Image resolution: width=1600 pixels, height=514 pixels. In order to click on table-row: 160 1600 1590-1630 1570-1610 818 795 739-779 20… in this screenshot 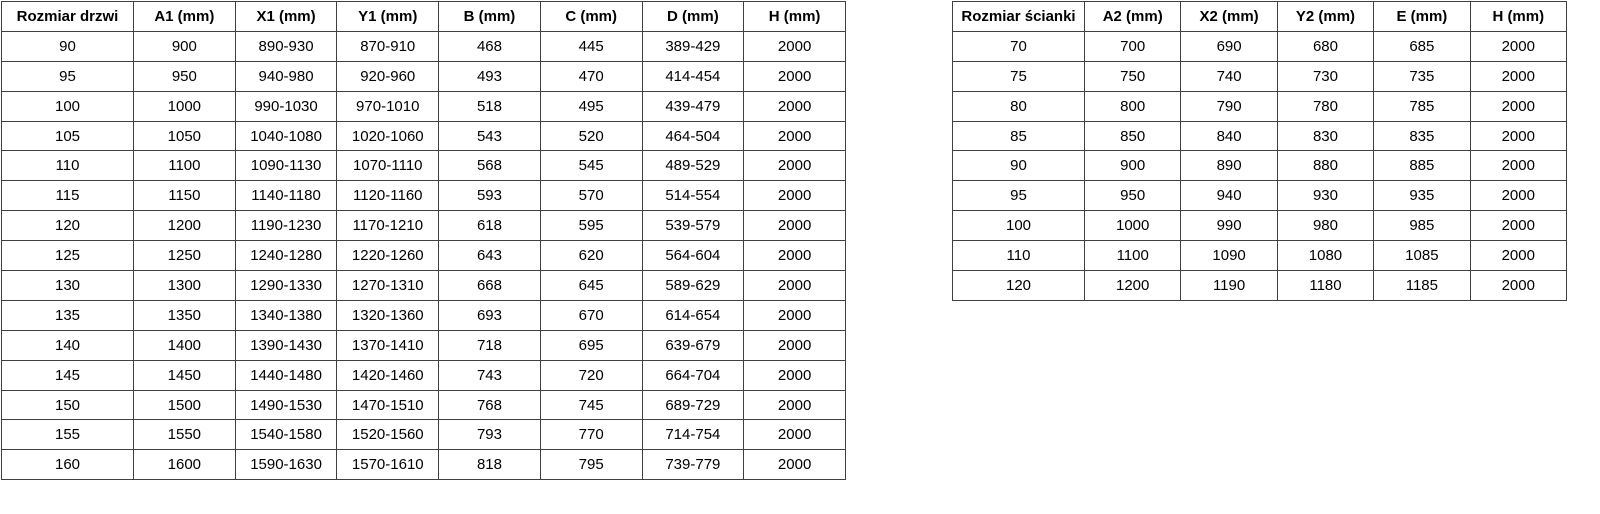, I will do `click(423, 465)`.